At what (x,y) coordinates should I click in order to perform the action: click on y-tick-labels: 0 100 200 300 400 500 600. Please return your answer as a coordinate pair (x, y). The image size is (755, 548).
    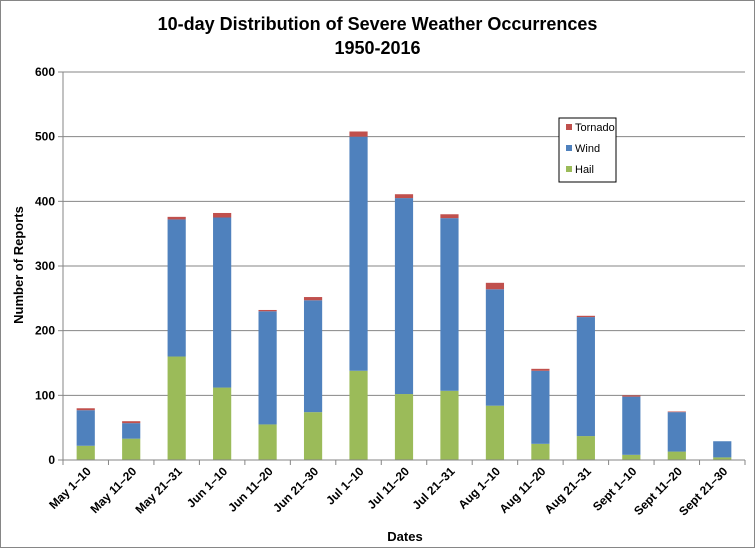
    Looking at the image, I should click on (45, 266).